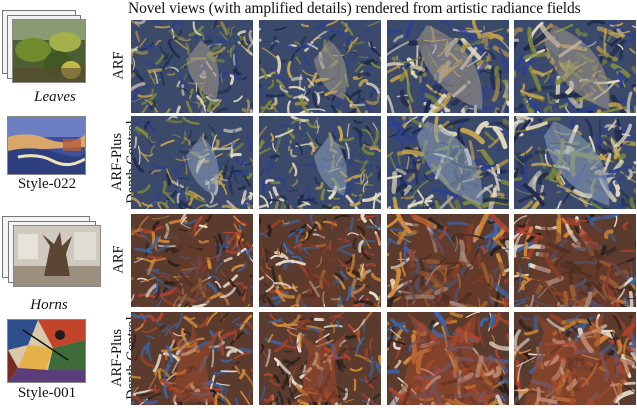 The height and width of the screenshot is (408, 637). What do you see at coordinates (118, 65) in the screenshot?
I see `row-label-arf-leaves: ARF` at bounding box center [118, 65].